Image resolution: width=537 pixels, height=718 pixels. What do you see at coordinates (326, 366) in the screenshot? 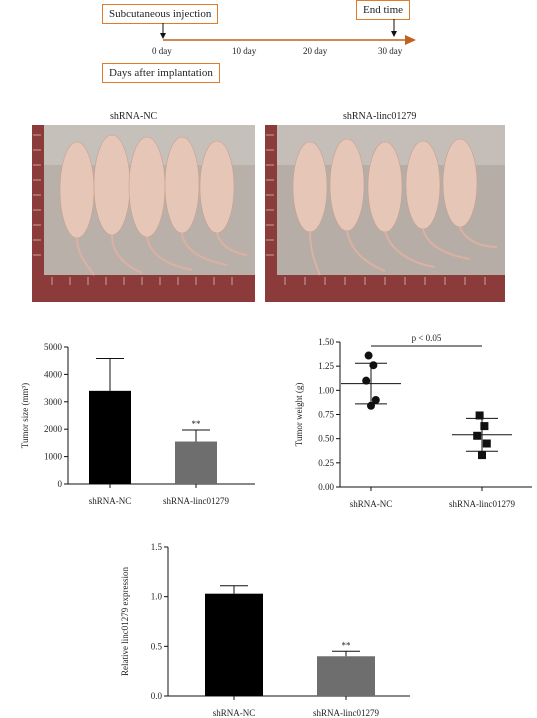
I see `y-tick-label: 1.25` at bounding box center [326, 366].